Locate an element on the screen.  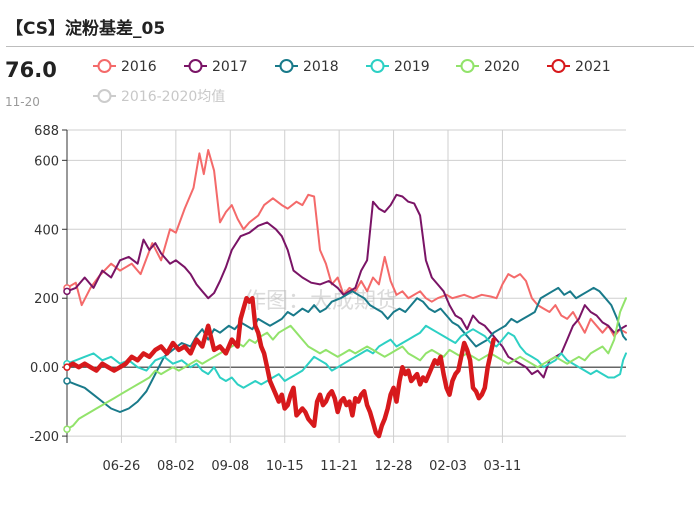
y-tick-label: 200 is located at coordinates (46, 299).